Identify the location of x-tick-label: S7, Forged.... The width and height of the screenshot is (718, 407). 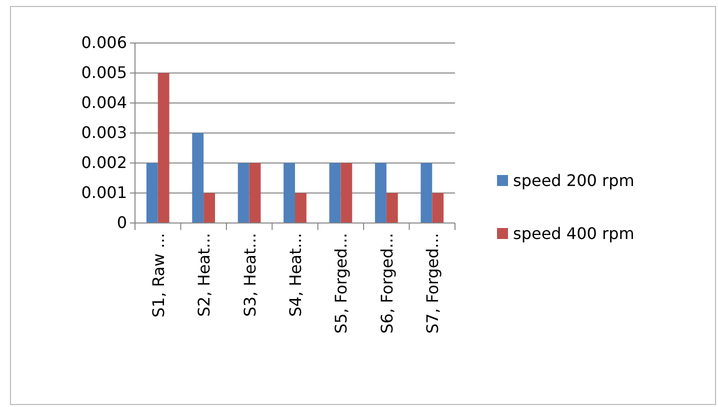
(432, 283).